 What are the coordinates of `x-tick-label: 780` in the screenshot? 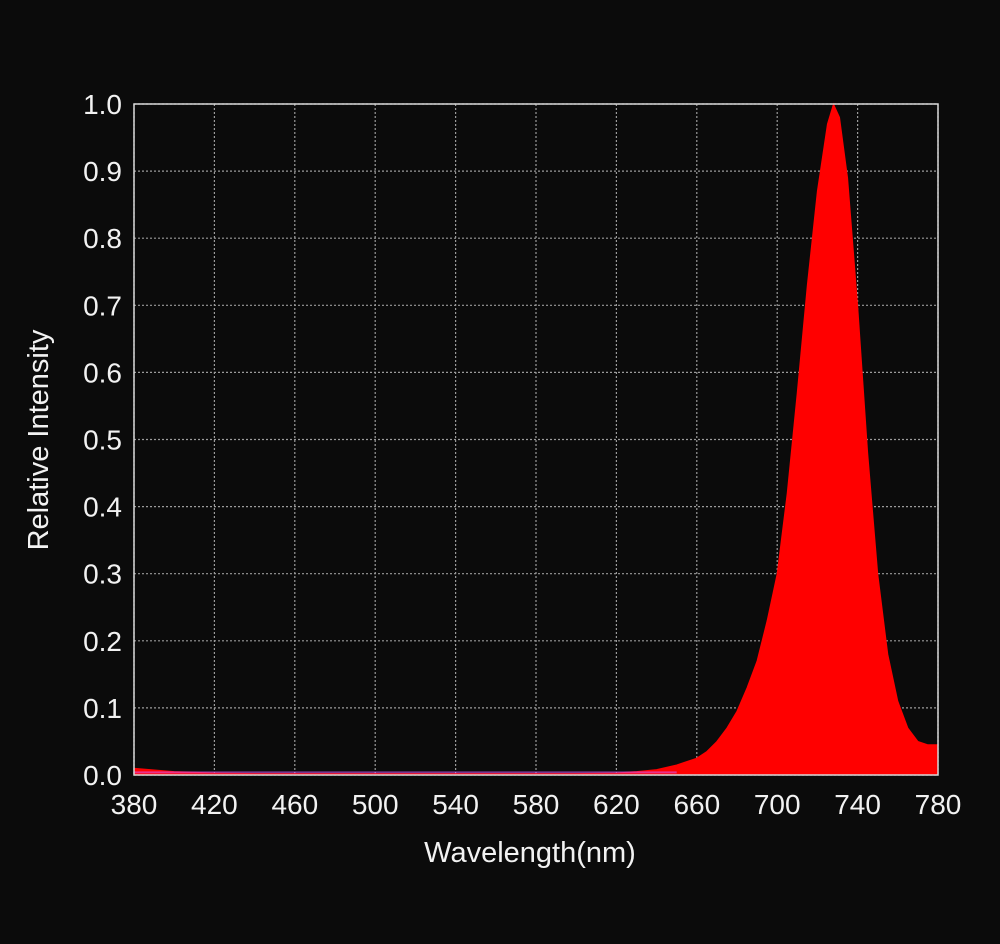 It's located at (938, 804).